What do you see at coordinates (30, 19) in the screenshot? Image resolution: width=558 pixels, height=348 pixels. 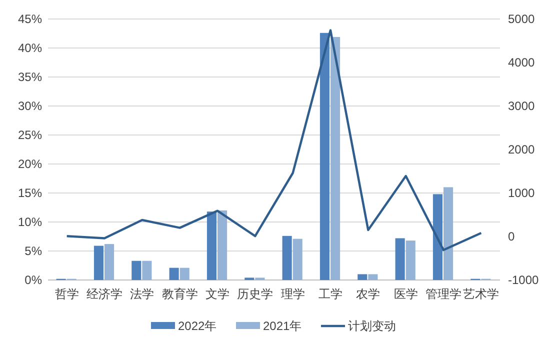 I see `y-tick-label: 45%` at bounding box center [30, 19].